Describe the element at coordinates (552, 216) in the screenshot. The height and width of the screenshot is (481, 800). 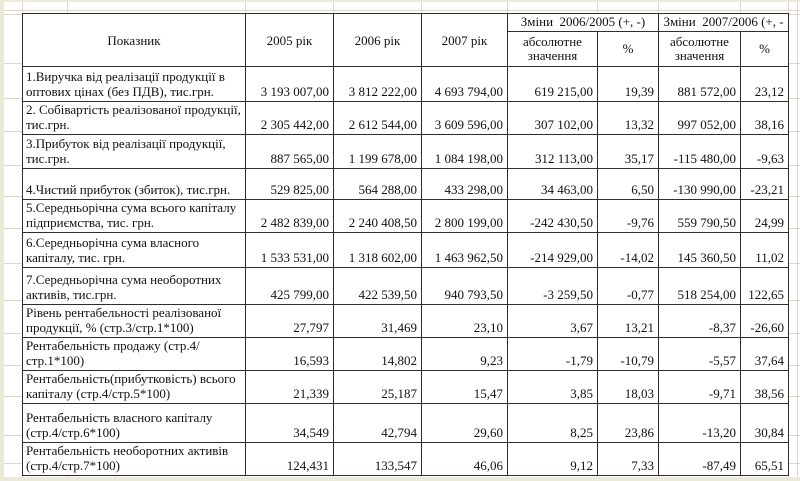
I see `value-cell: -242 430,50` at that location.